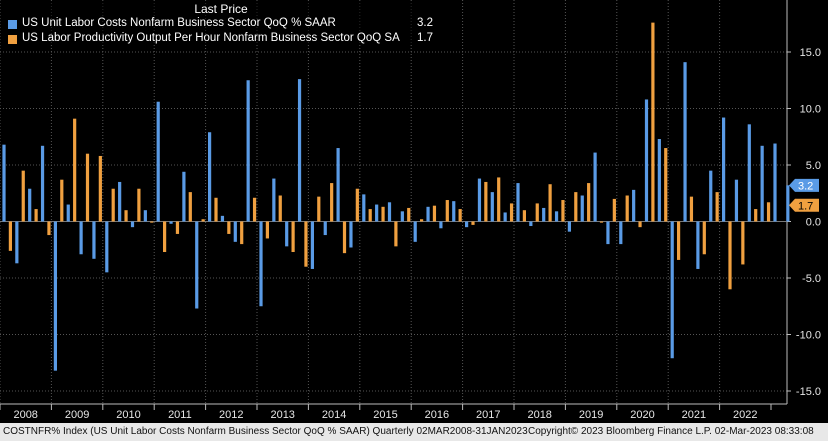  What do you see at coordinates (804, 185) in the screenshot?
I see `last-value-tag-blue` at bounding box center [804, 185].